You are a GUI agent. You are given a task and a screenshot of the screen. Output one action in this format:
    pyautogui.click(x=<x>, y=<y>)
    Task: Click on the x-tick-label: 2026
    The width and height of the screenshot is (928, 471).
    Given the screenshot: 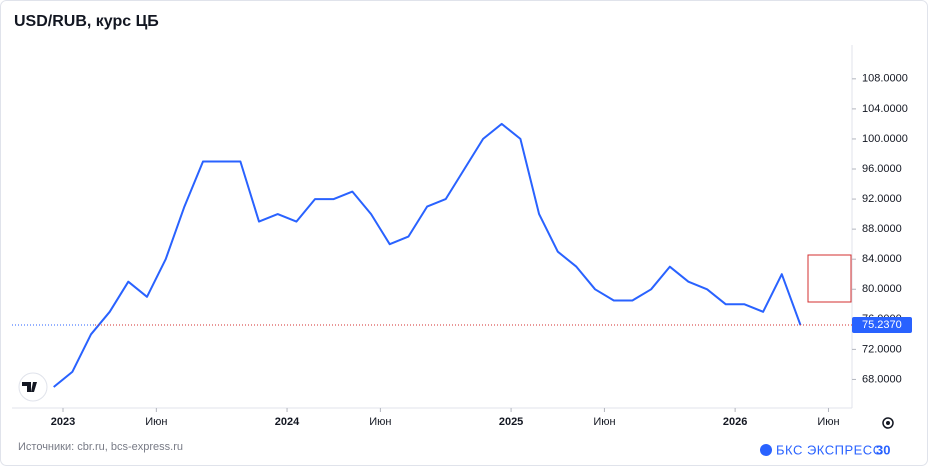 What is the action you would take?
    pyautogui.click(x=735, y=422)
    